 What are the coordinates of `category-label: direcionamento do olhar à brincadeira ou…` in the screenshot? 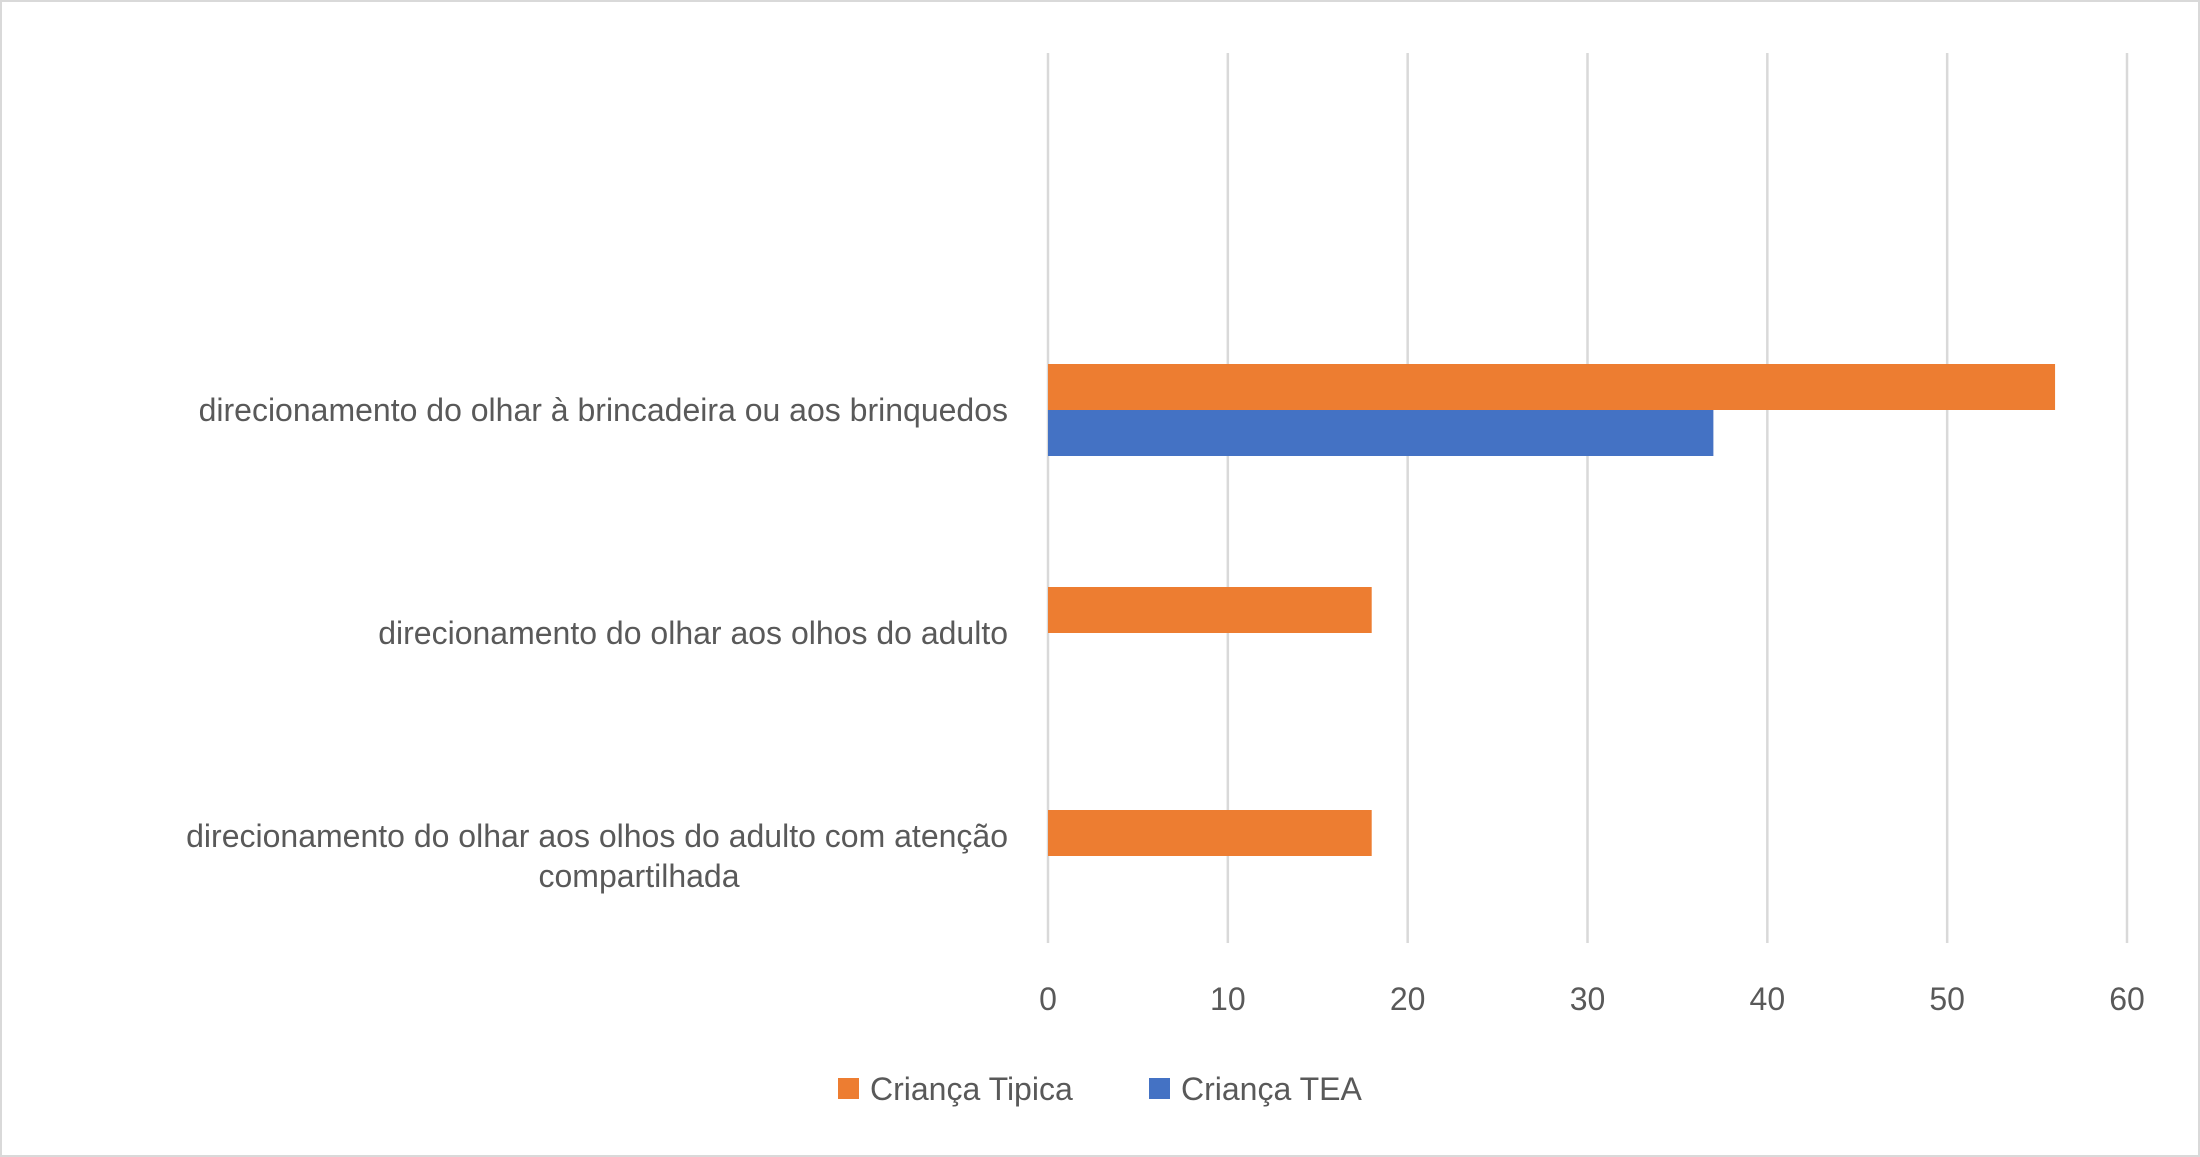 It's located at (603, 410).